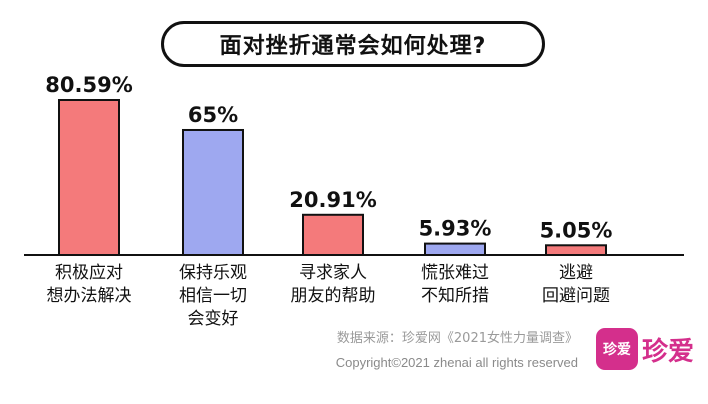 This screenshot has height=404, width=708. I want to click on brand-logo-icon: 珍爱, so click(617, 349).